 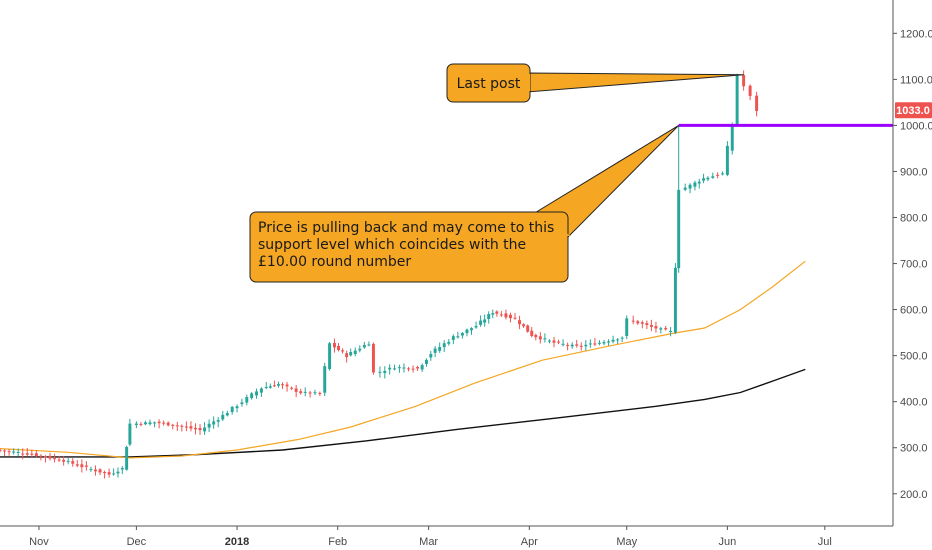 I want to click on y-tick-label: 1100.0, so click(x=916, y=80).